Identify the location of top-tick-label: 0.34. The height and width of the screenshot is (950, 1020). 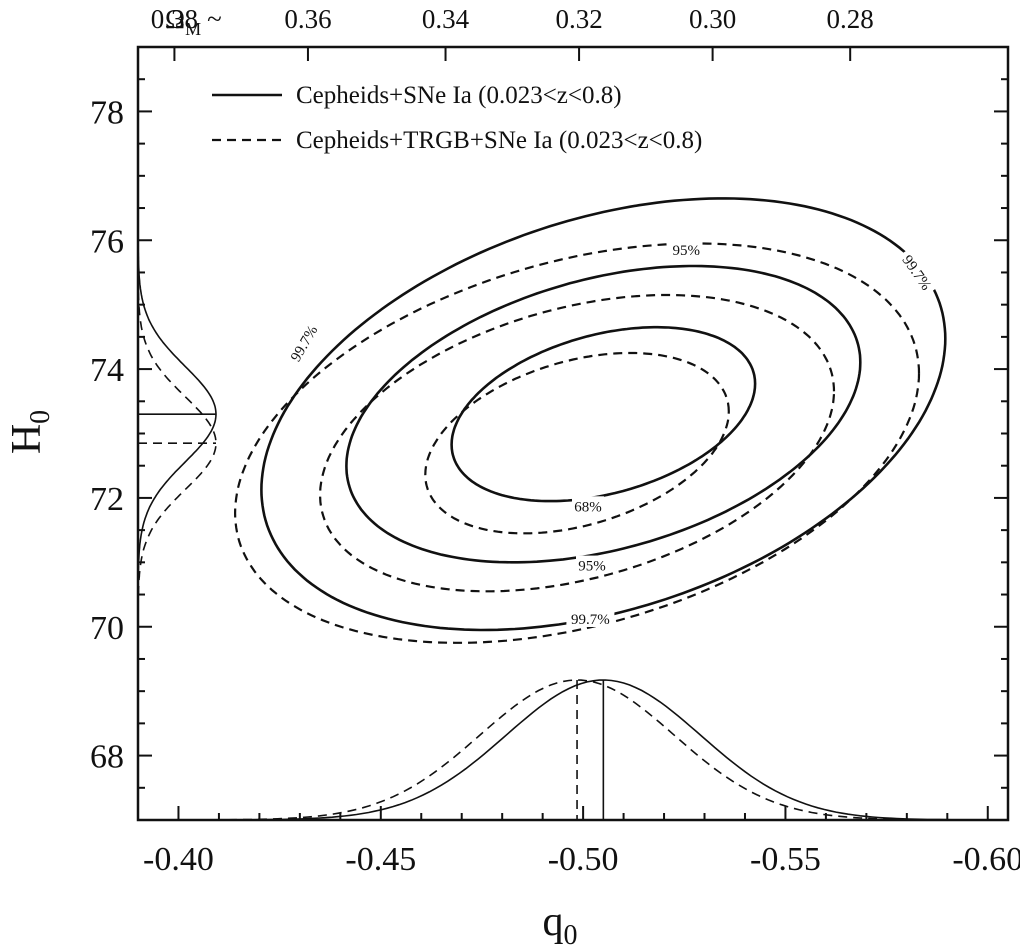
(446, 19).